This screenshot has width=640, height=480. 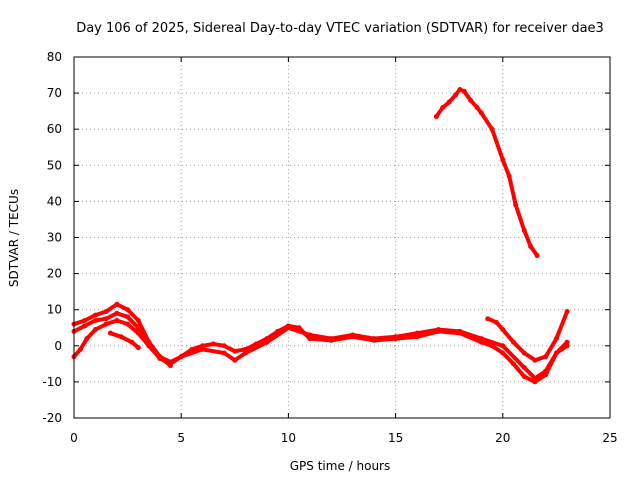 I want to click on y-tick-label: -10, so click(x=52, y=382).